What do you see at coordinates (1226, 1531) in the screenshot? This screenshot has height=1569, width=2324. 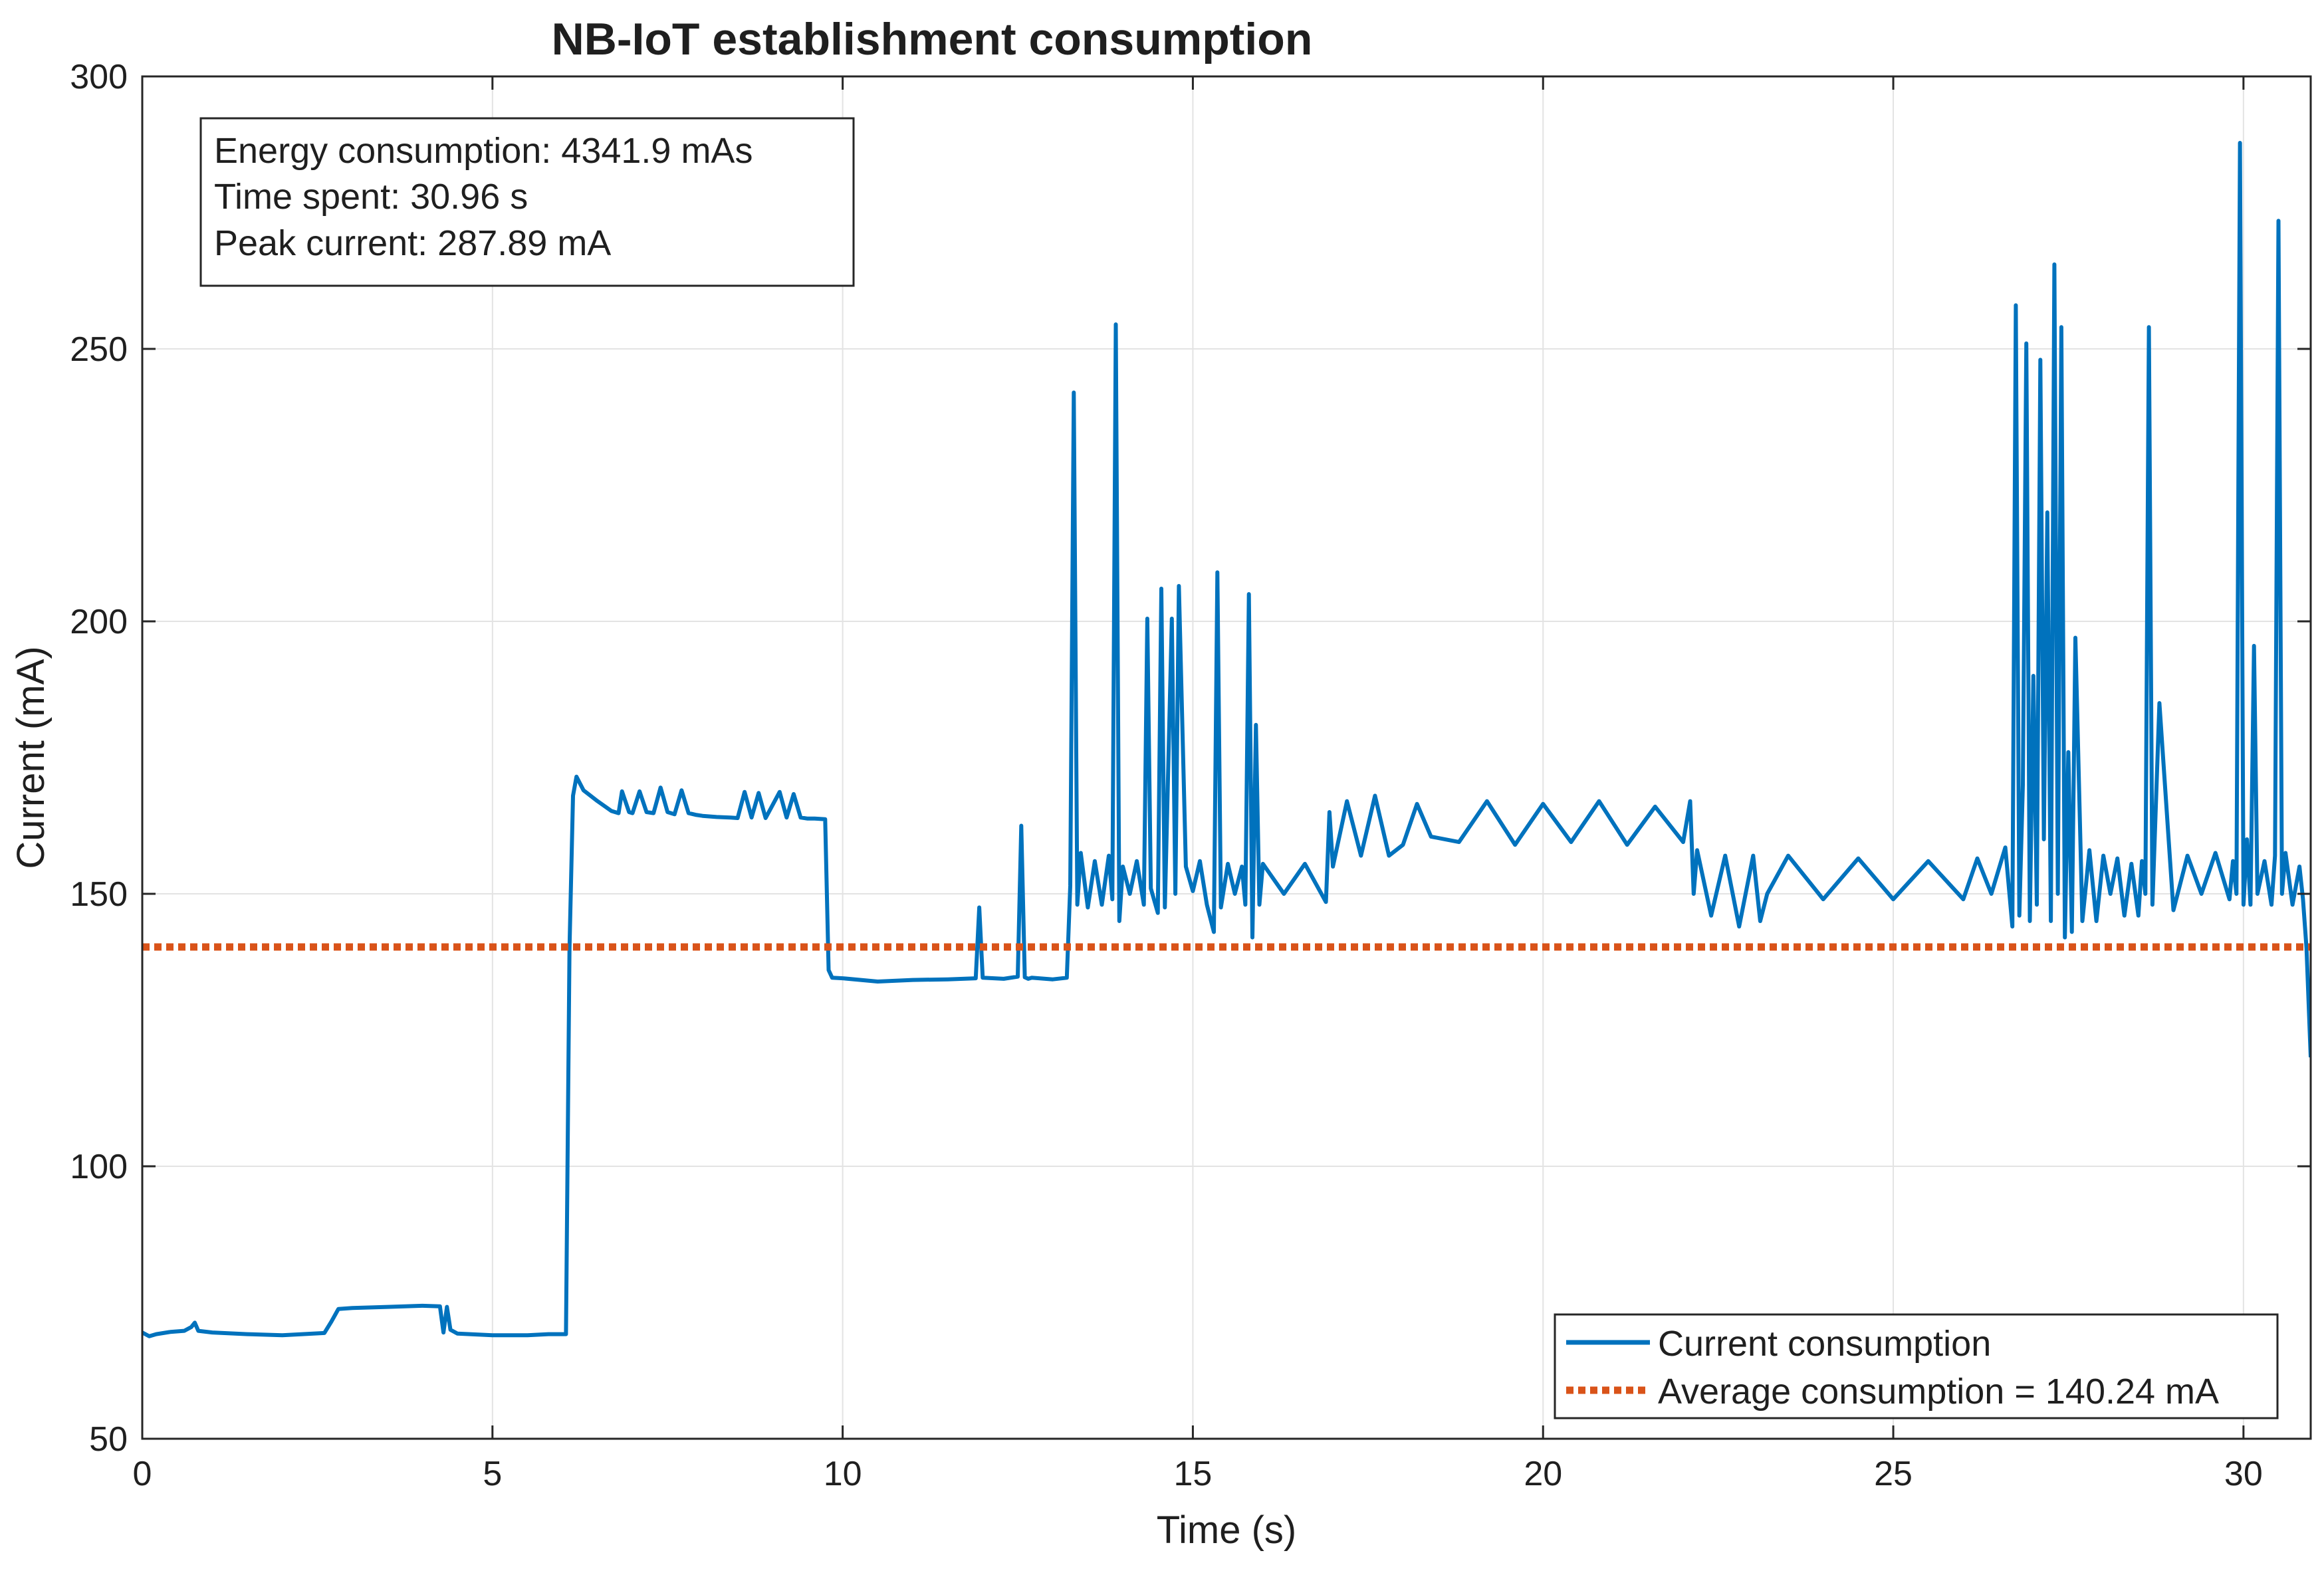 I see `x-axis-label: Time (s)` at bounding box center [1226, 1531].